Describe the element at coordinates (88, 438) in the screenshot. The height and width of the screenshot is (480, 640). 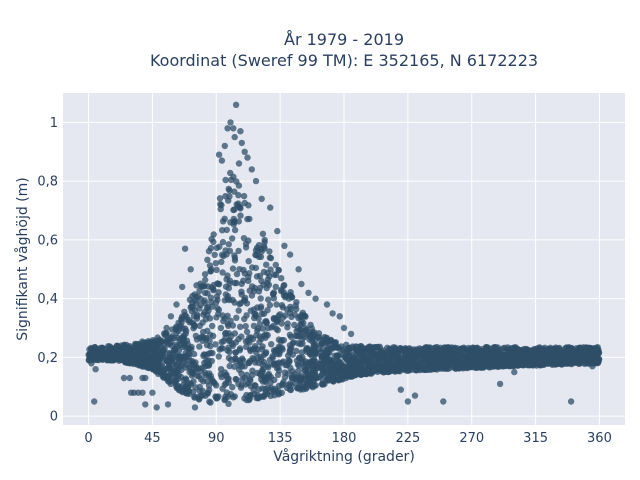
I see `x-tick-label: 0` at that location.